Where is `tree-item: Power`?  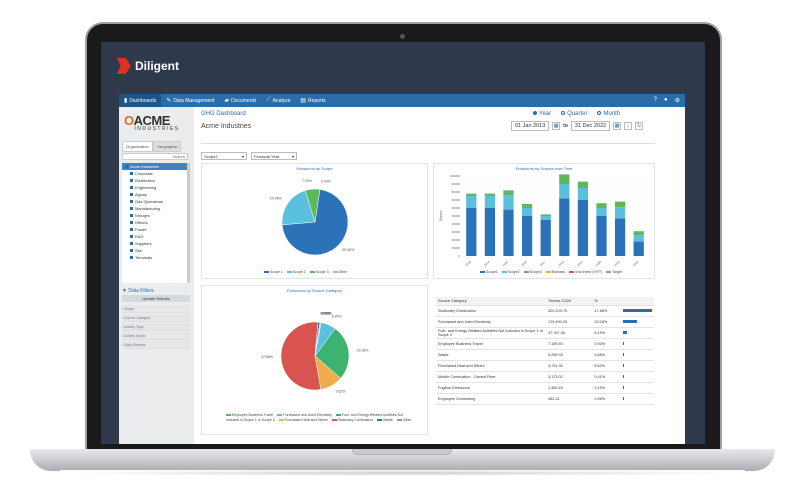
tree-item: Power is located at coordinates (156, 229).